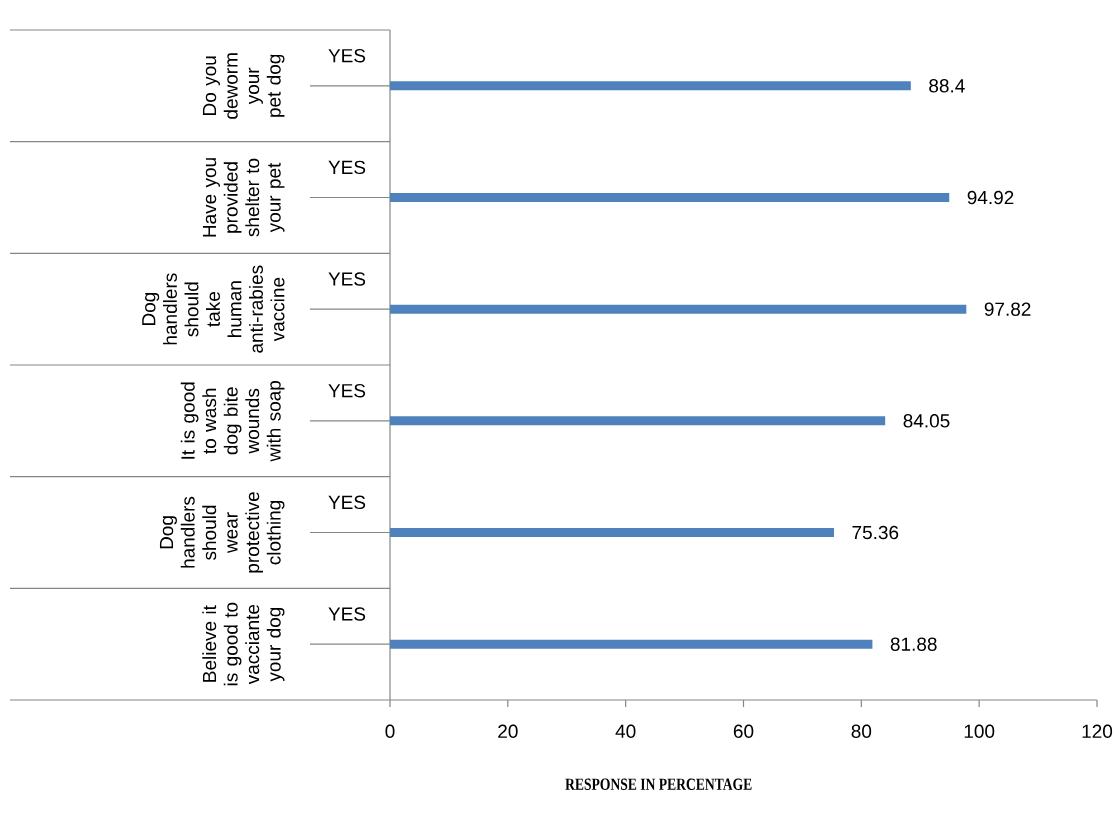 Image resolution: width=1120 pixels, height=838 pixels. I want to click on x-tick-label: 120, so click(1097, 731).